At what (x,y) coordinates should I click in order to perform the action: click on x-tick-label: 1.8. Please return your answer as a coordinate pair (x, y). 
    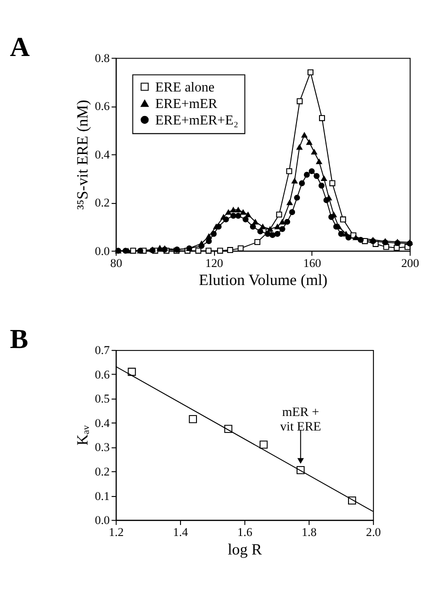
    Looking at the image, I should click on (309, 531).